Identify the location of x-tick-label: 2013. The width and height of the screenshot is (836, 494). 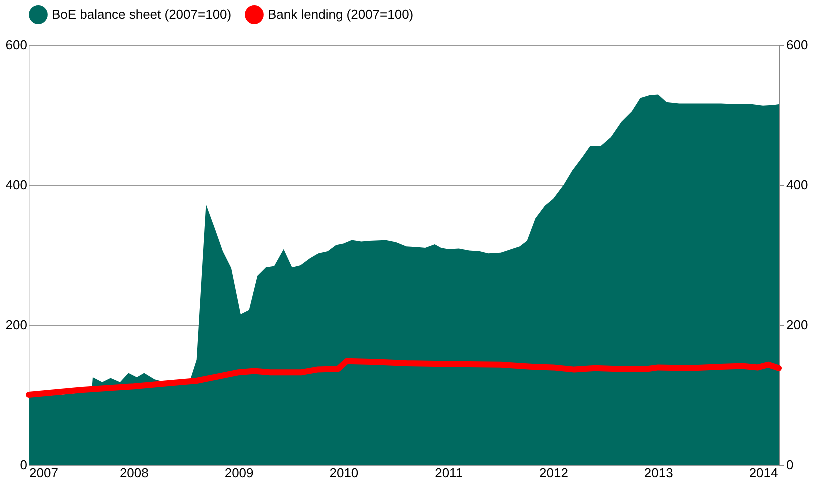
(659, 473).